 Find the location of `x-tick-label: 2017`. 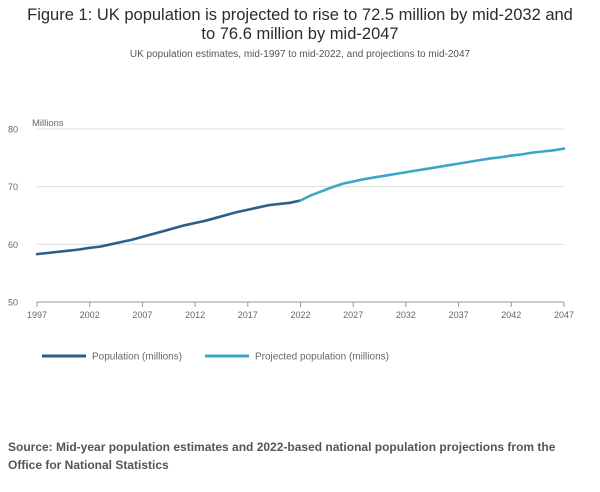

x-tick-label: 2017 is located at coordinates (248, 315).